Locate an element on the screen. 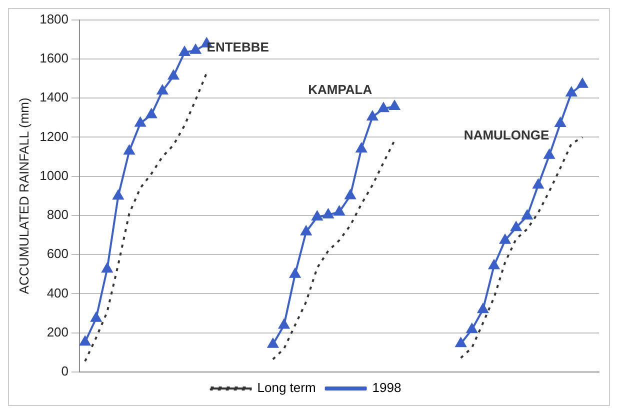  annotation: KAMPALA is located at coordinates (340, 89).